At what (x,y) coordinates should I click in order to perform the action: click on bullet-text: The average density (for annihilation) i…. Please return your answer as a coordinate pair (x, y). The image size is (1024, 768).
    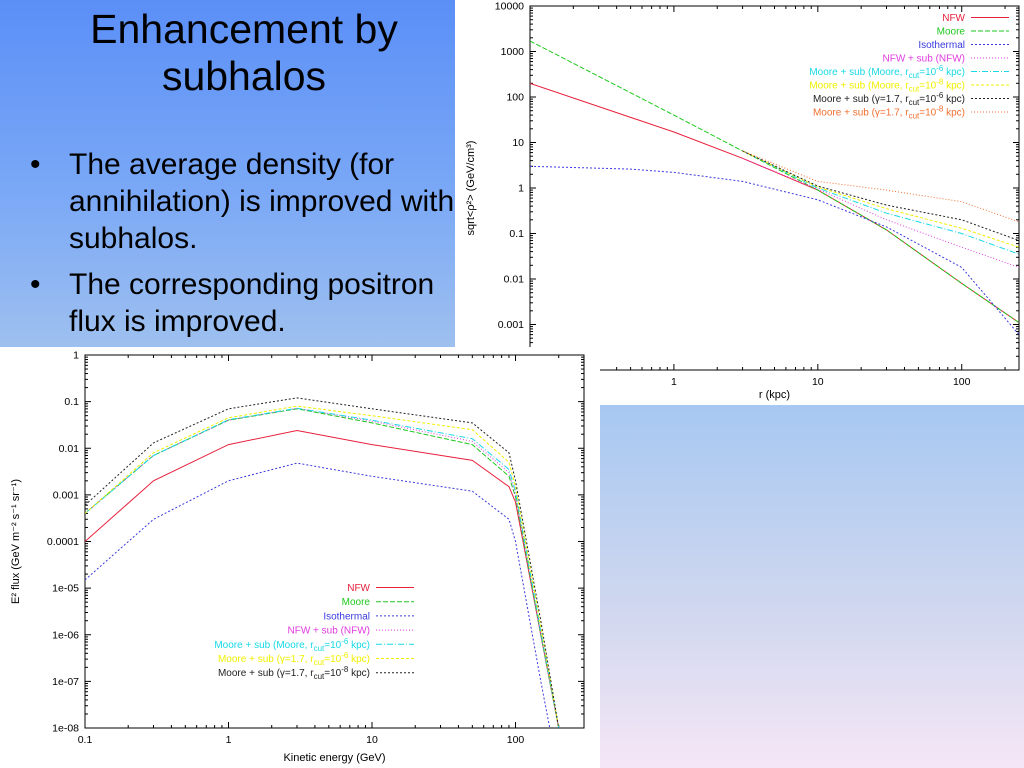
    Looking at the image, I should click on (262, 201).